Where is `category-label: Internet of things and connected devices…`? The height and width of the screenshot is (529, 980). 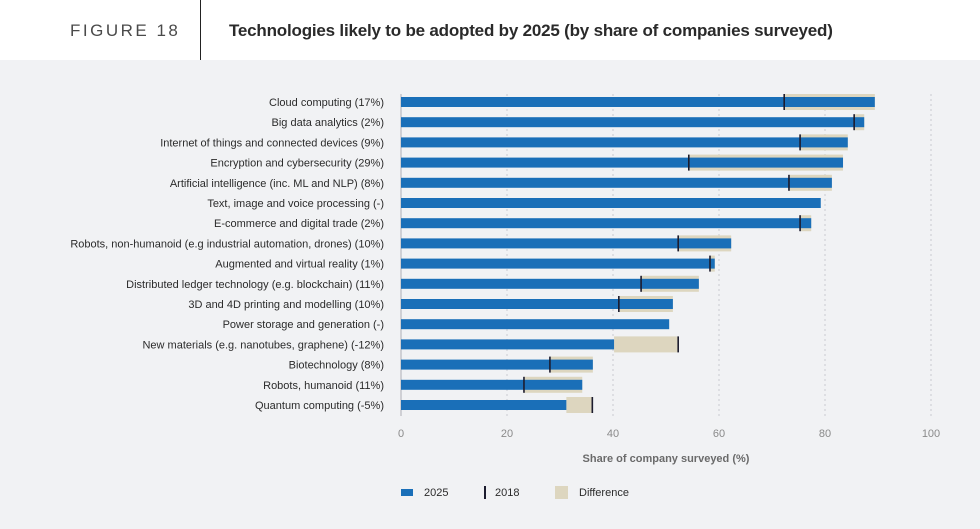 category-label: Internet of things and connected devices… is located at coordinates (272, 143).